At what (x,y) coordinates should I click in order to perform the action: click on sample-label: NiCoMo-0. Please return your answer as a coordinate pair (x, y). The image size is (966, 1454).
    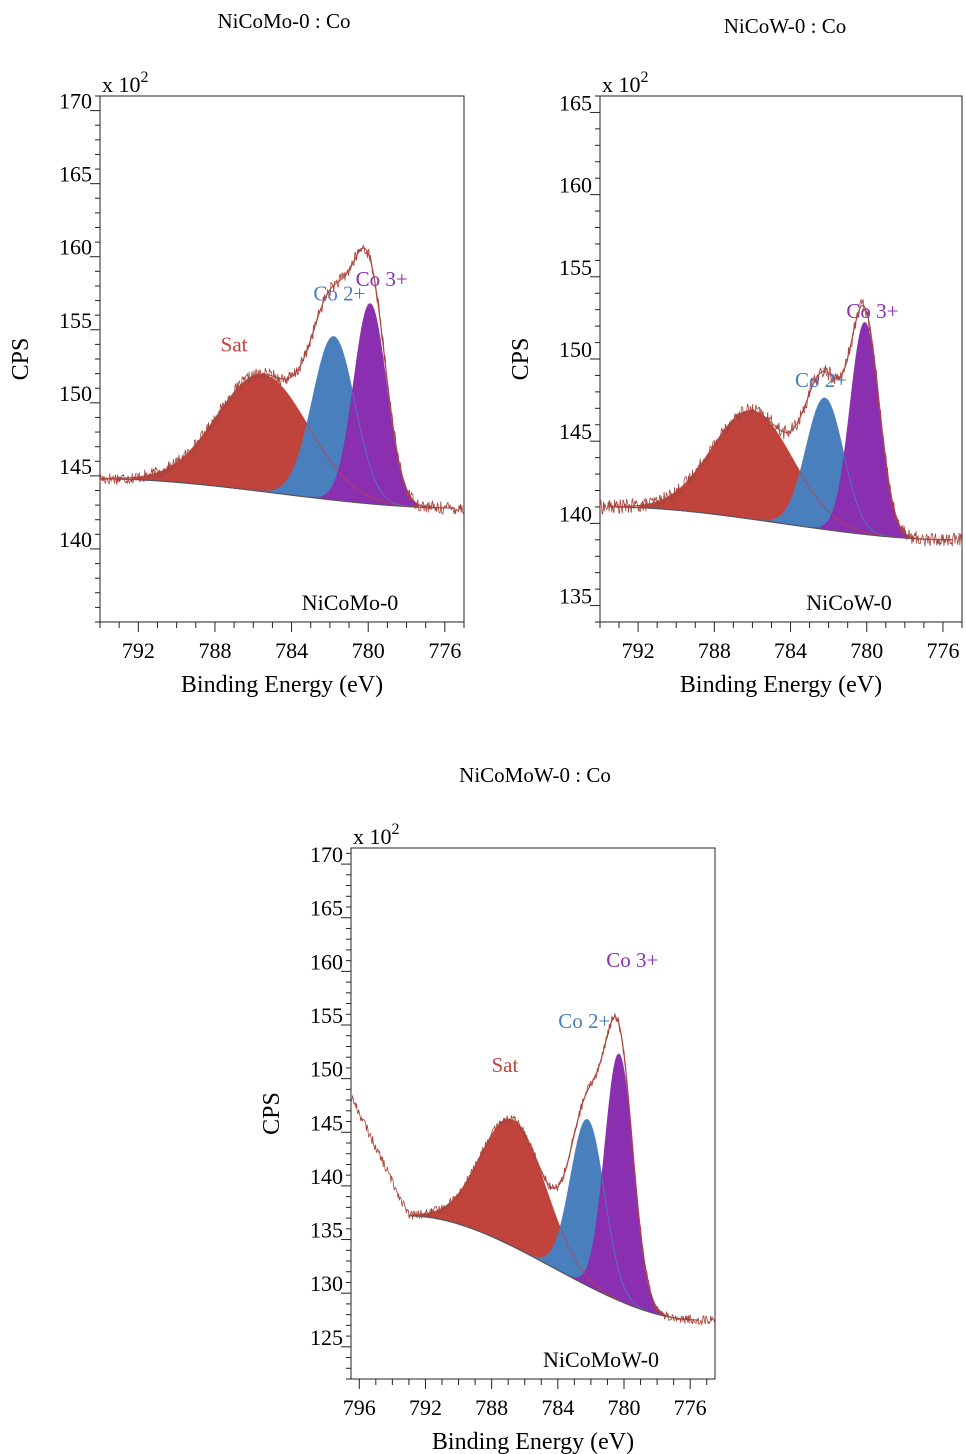
    Looking at the image, I should click on (350, 602).